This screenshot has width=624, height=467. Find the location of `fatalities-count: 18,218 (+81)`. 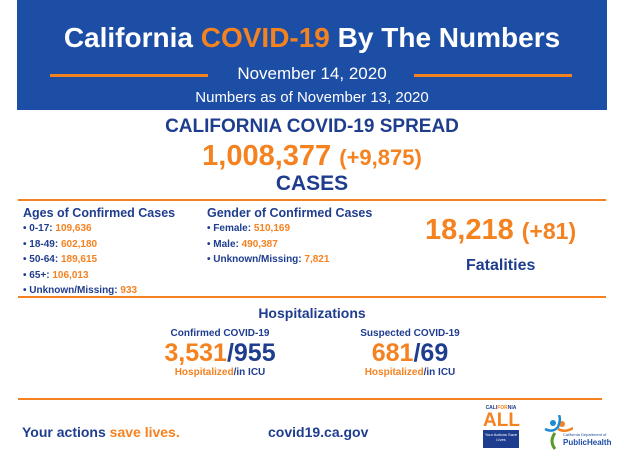

fatalities-count: 18,218 (+81) is located at coordinates (501, 230).